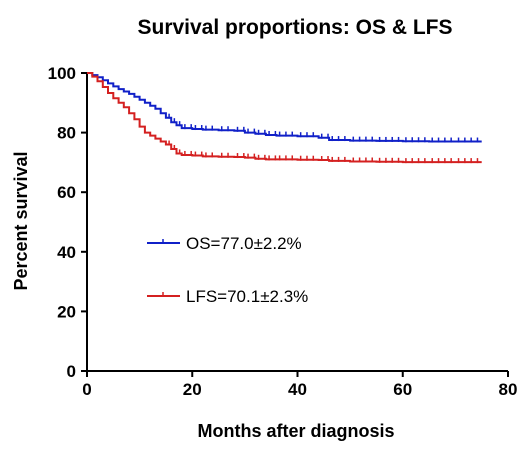 The width and height of the screenshot is (520, 455). Describe the element at coordinates (284, 107) in the screenshot. I see `series-line-os` at that location.